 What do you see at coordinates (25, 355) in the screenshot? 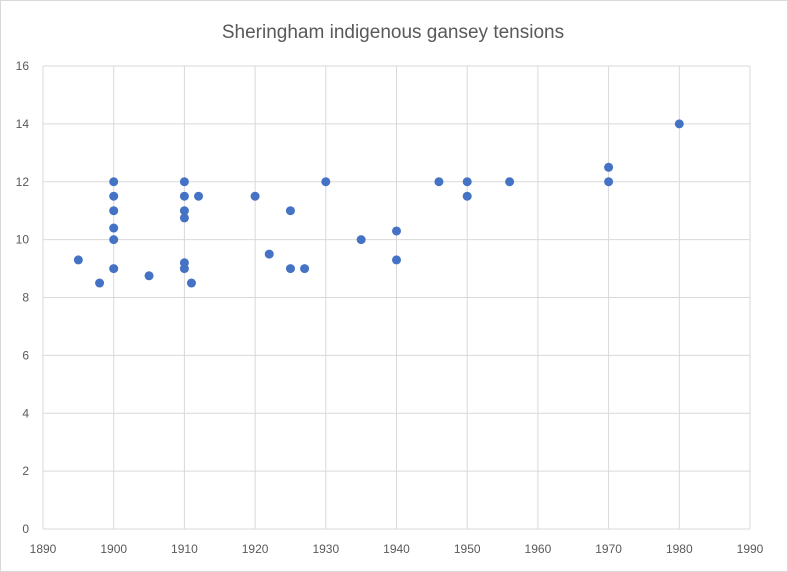
I see `y-tick-label: 6` at bounding box center [25, 355].